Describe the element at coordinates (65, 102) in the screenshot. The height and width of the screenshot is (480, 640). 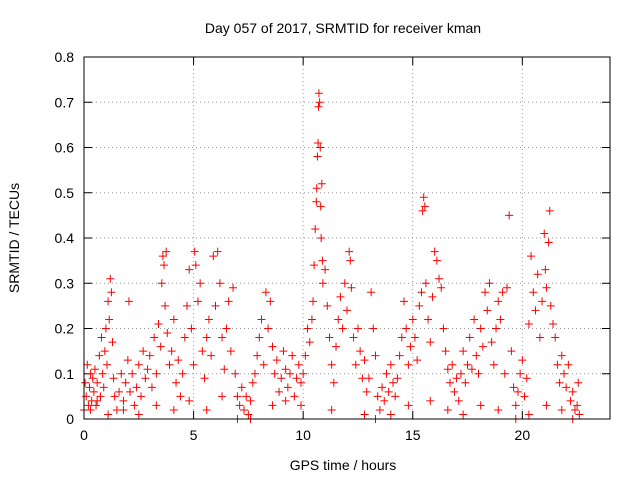
I see `y-tick-label: 0.7` at that location.